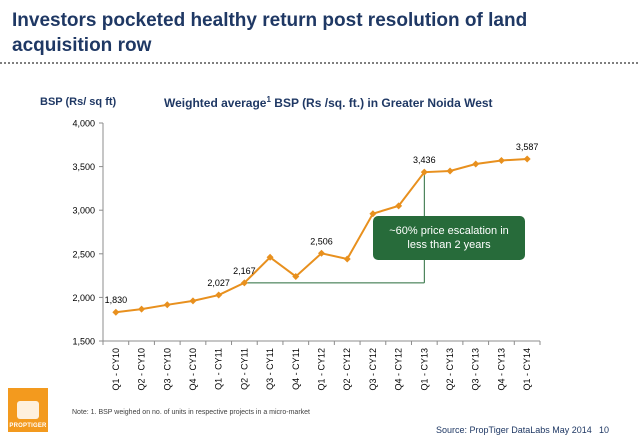 Image resolution: width=638 pixels, height=442 pixels. Describe the element at coordinates (83, 211) in the screenshot. I see `y-tick-label: 3,000` at that location.